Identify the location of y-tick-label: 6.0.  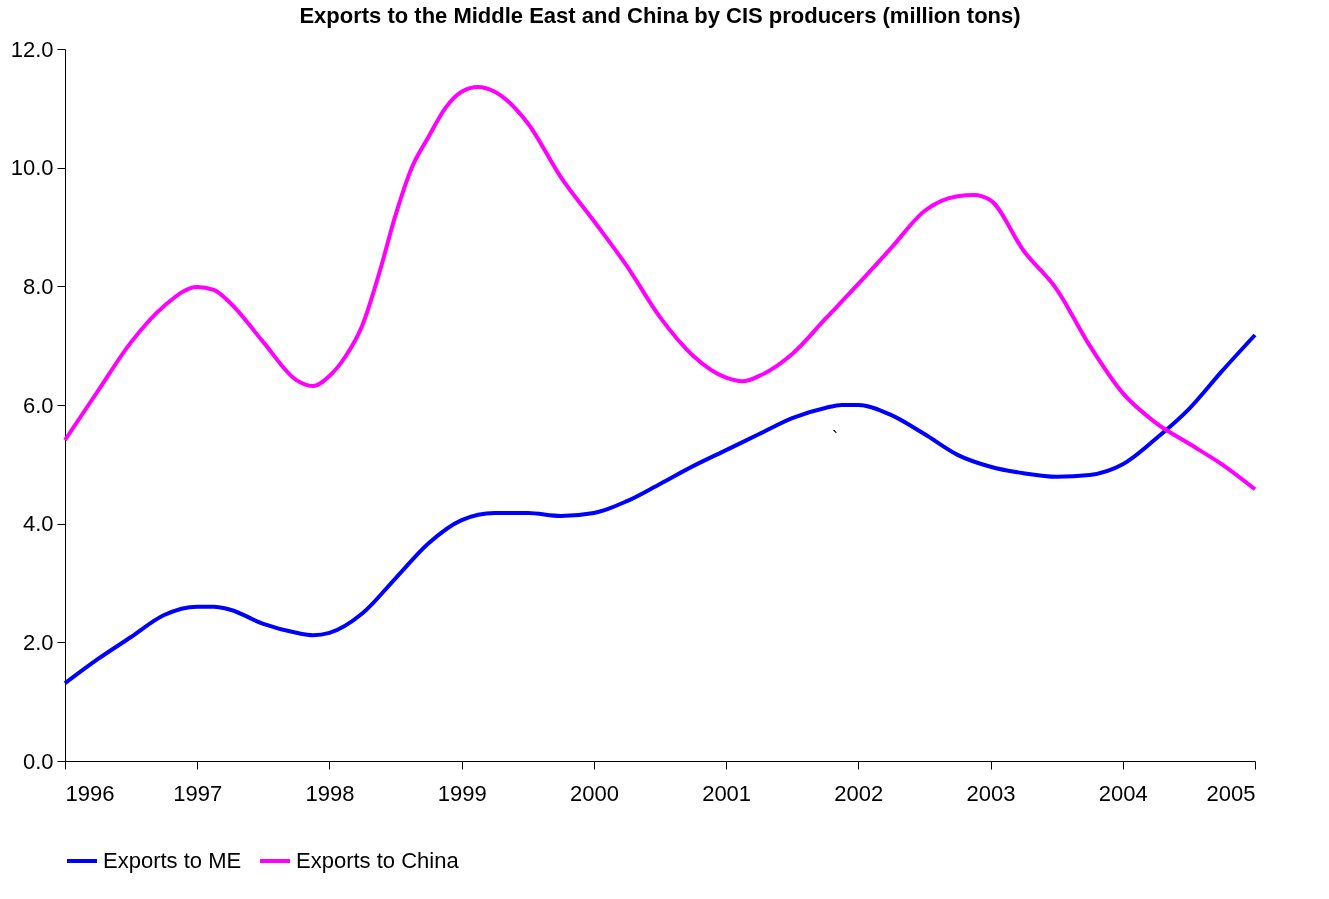
(38, 405).